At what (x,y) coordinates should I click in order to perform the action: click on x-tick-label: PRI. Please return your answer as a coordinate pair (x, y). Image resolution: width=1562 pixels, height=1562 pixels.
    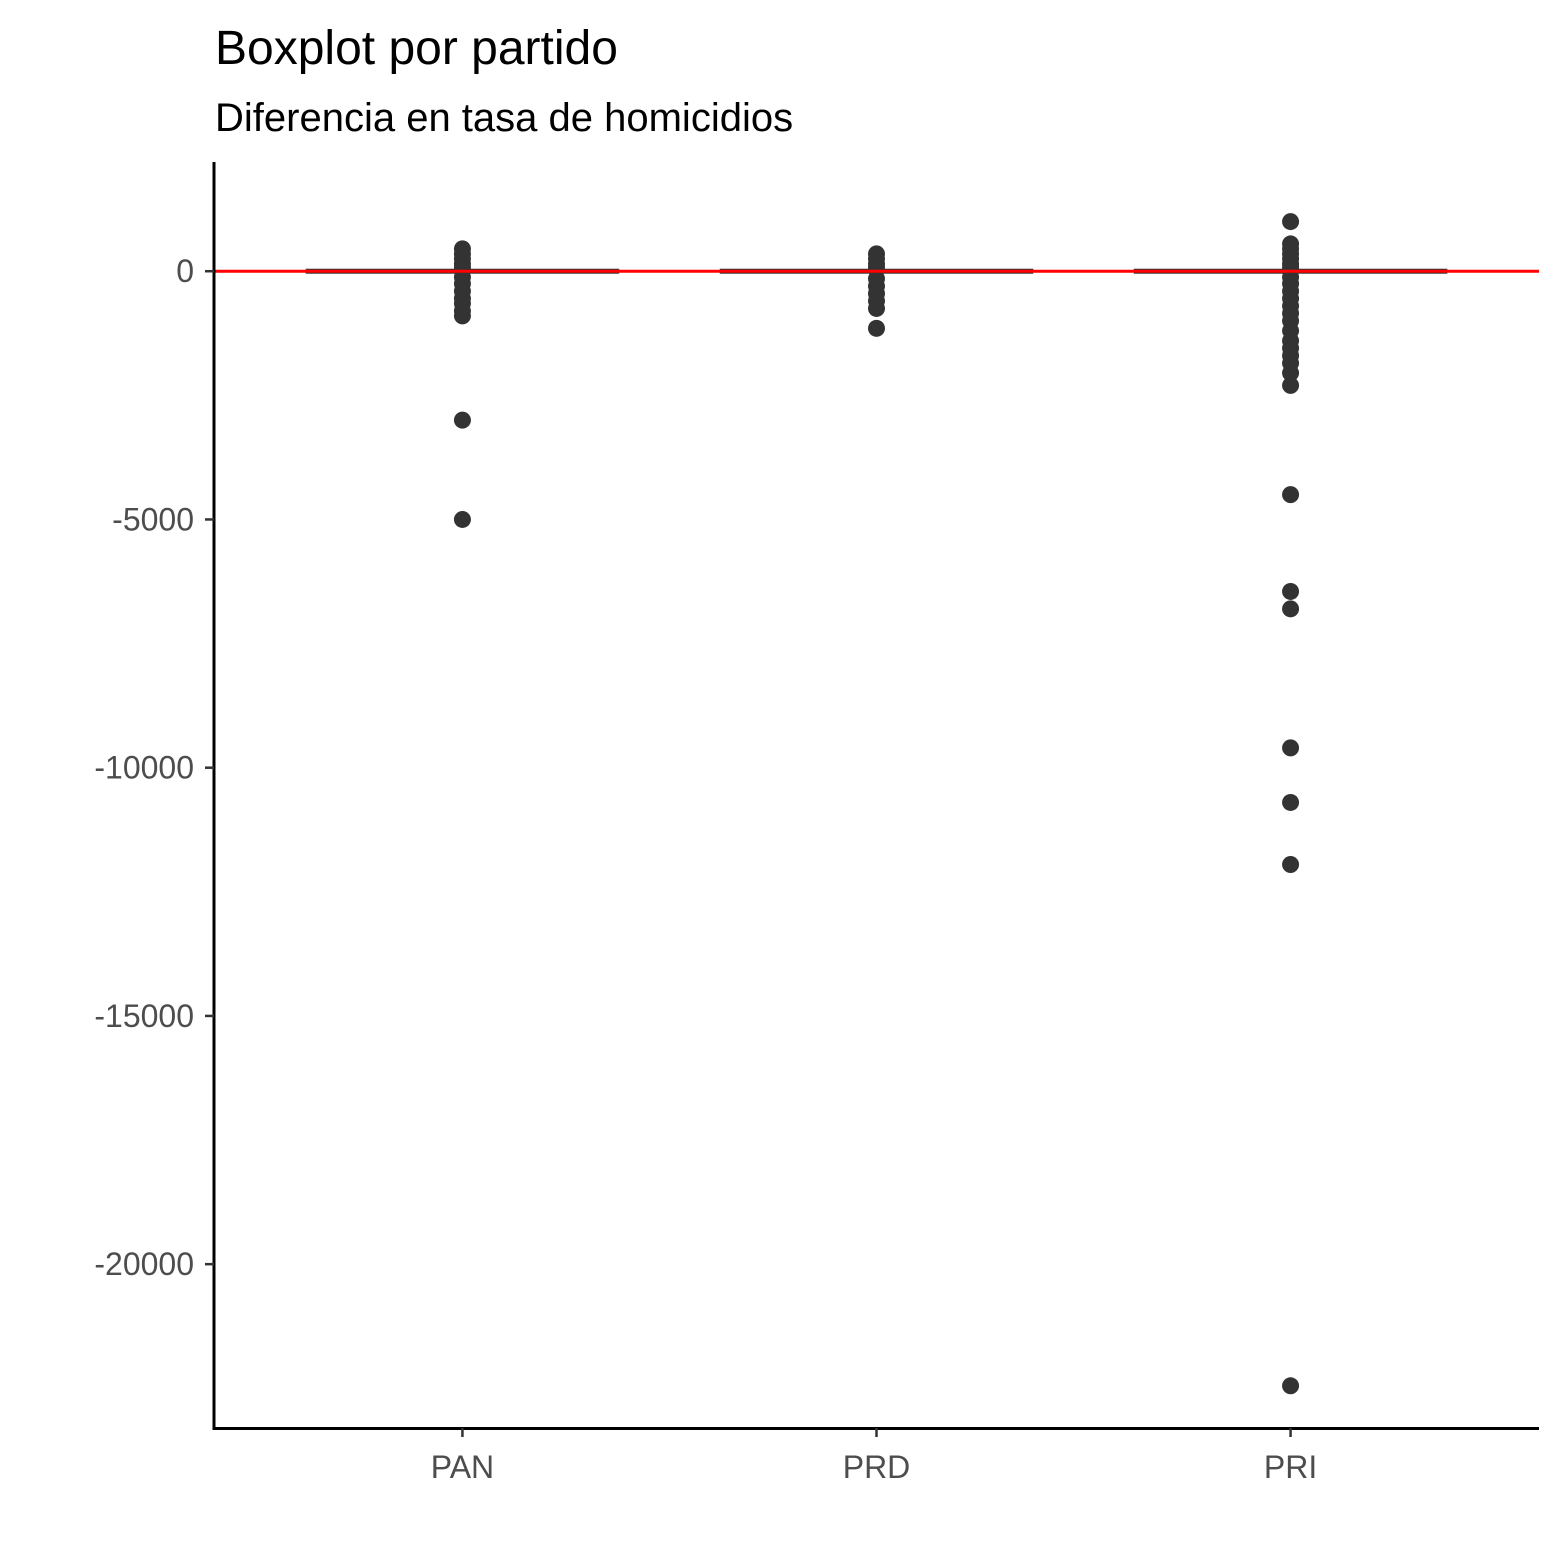
    Looking at the image, I should click on (1290, 1467).